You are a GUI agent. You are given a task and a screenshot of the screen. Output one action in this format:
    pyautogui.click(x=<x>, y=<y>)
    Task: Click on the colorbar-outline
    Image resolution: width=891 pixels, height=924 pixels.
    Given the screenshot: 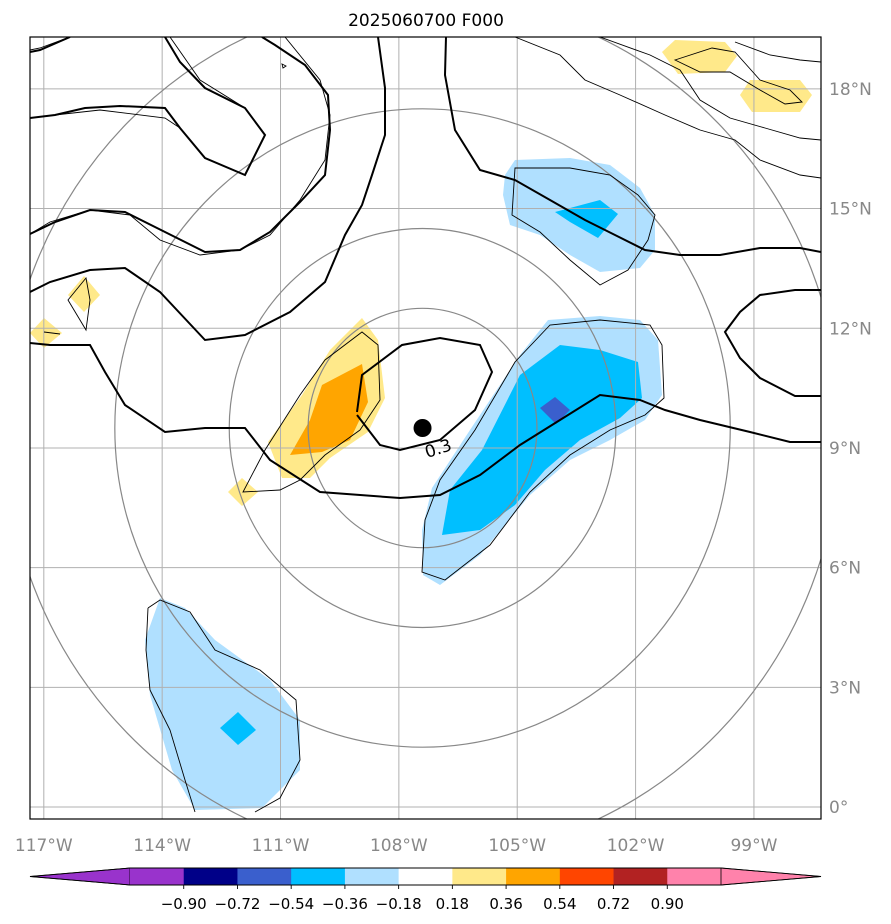 What is the action you would take?
    pyautogui.click(x=425, y=876)
    